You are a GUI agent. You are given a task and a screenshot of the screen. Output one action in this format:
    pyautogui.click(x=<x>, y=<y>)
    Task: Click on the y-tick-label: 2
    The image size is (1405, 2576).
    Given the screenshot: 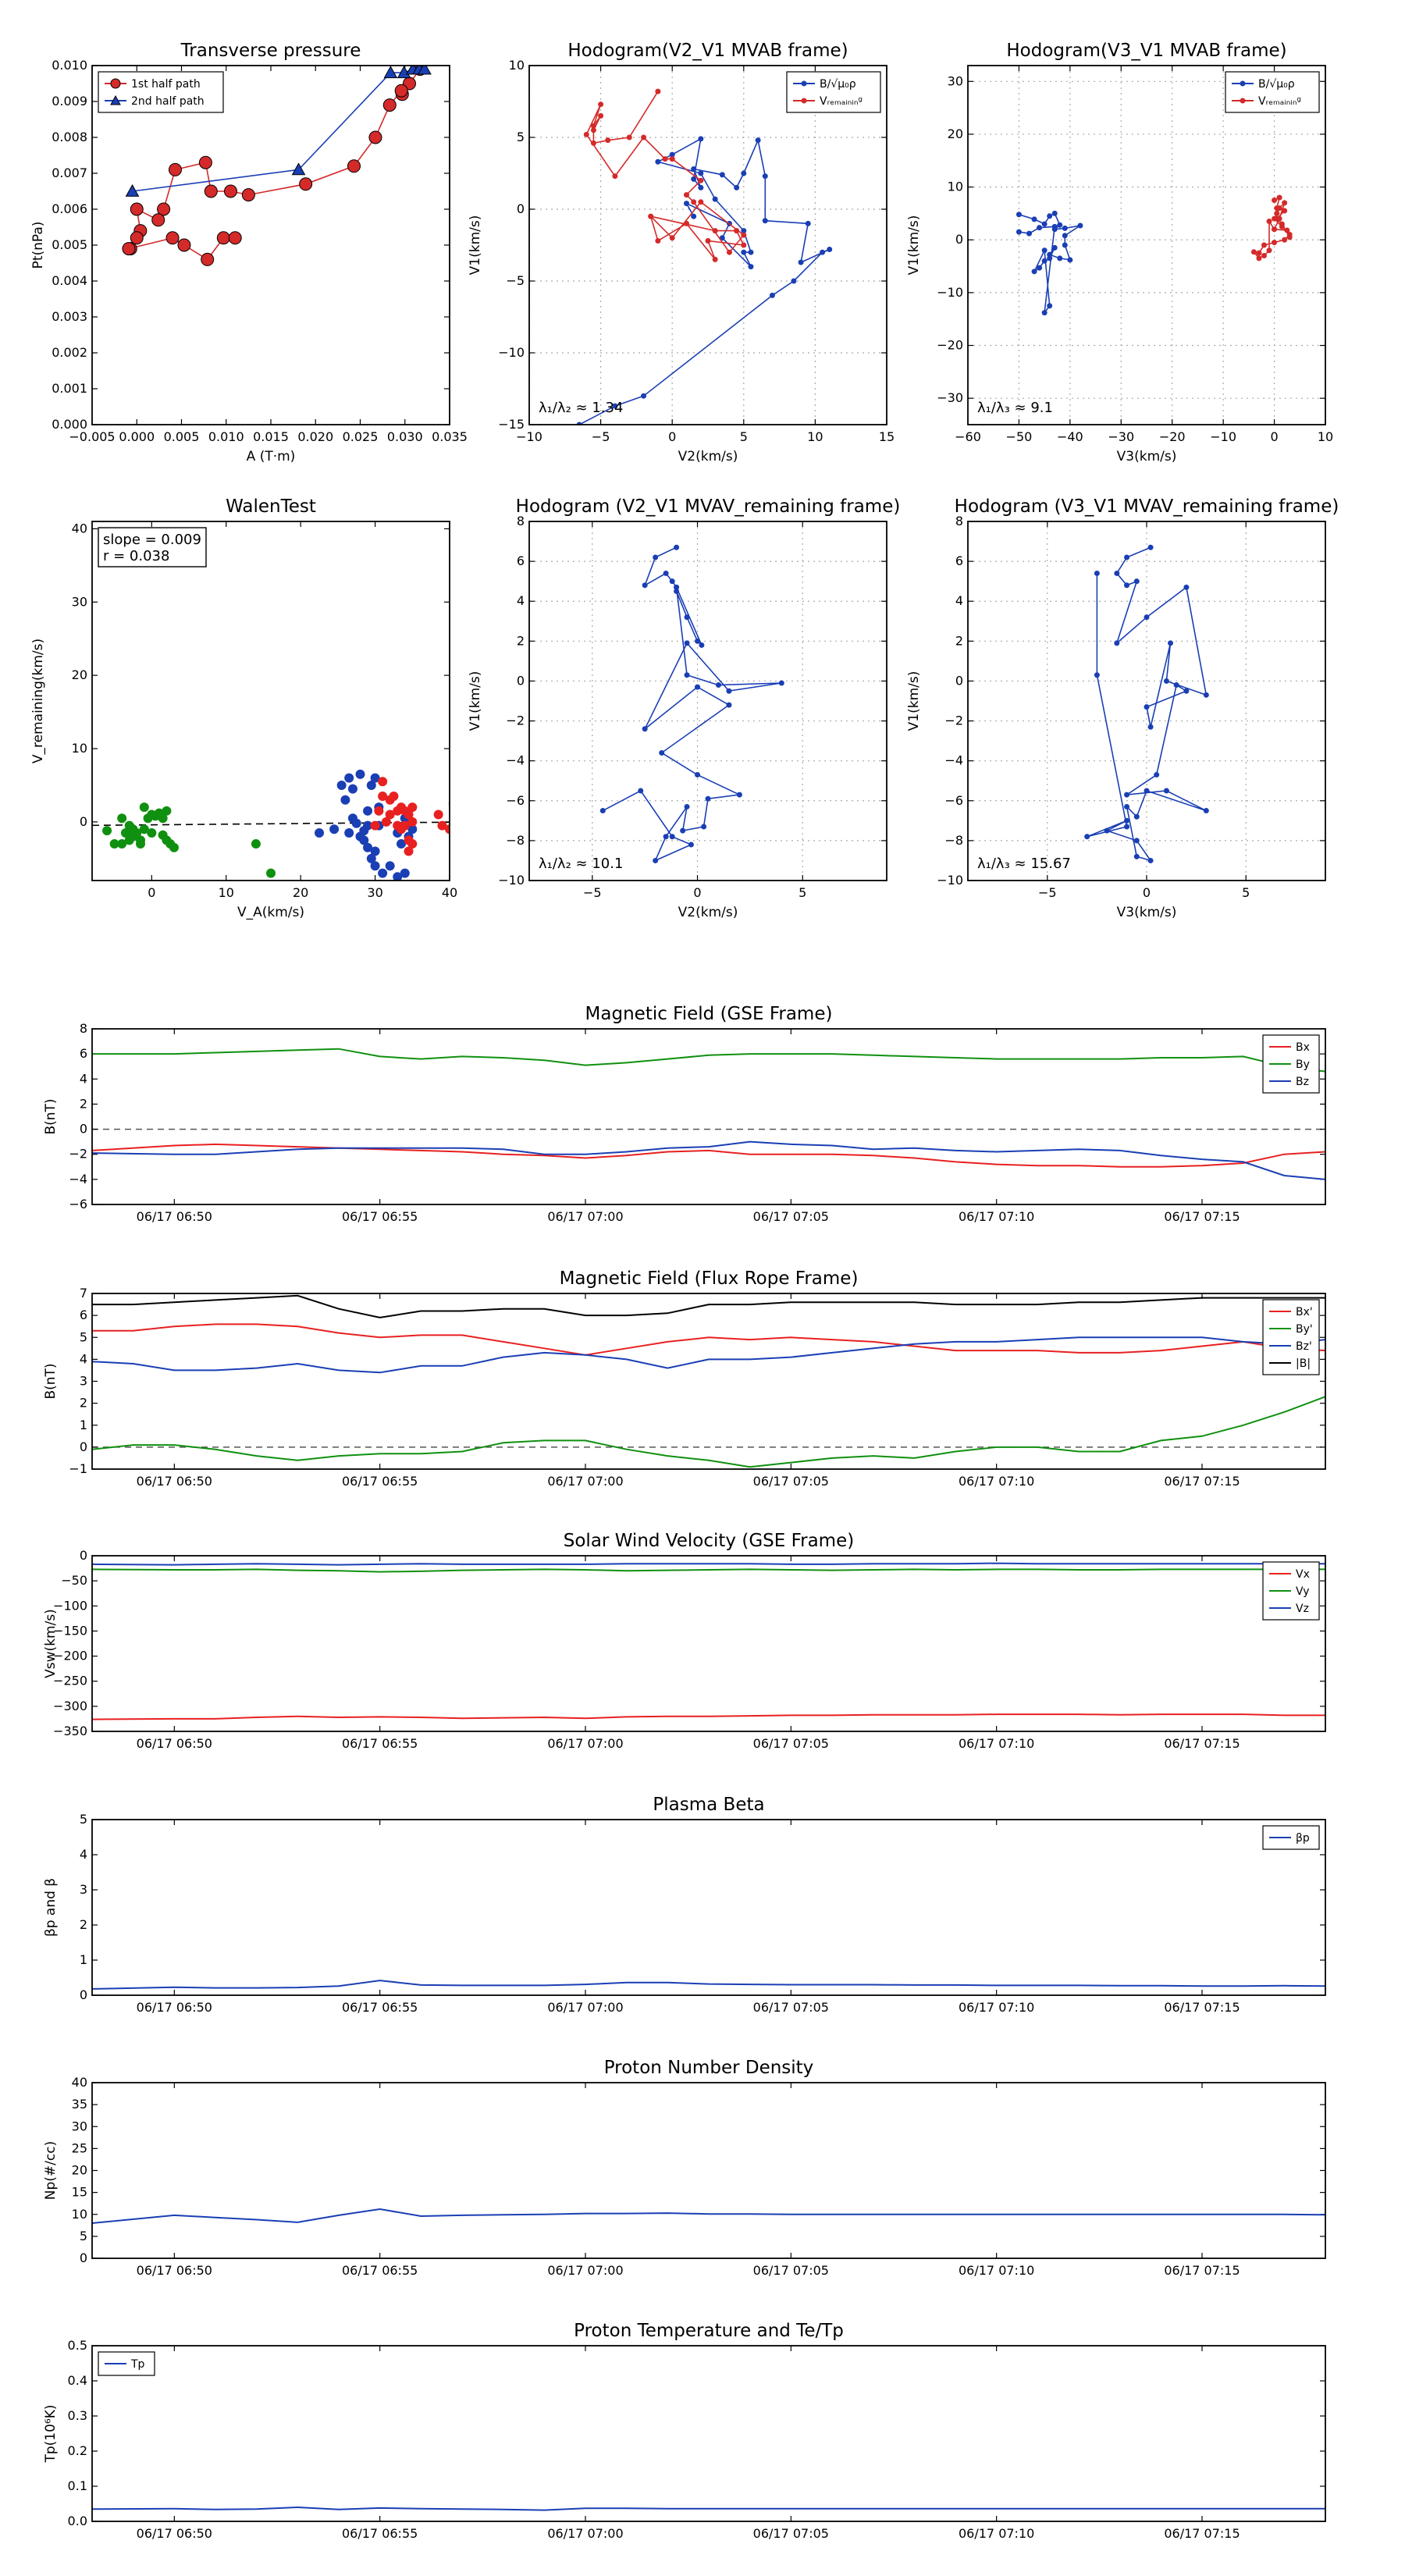 What is the action you would take?
    pyautogui.click(x=959, y=640)
    